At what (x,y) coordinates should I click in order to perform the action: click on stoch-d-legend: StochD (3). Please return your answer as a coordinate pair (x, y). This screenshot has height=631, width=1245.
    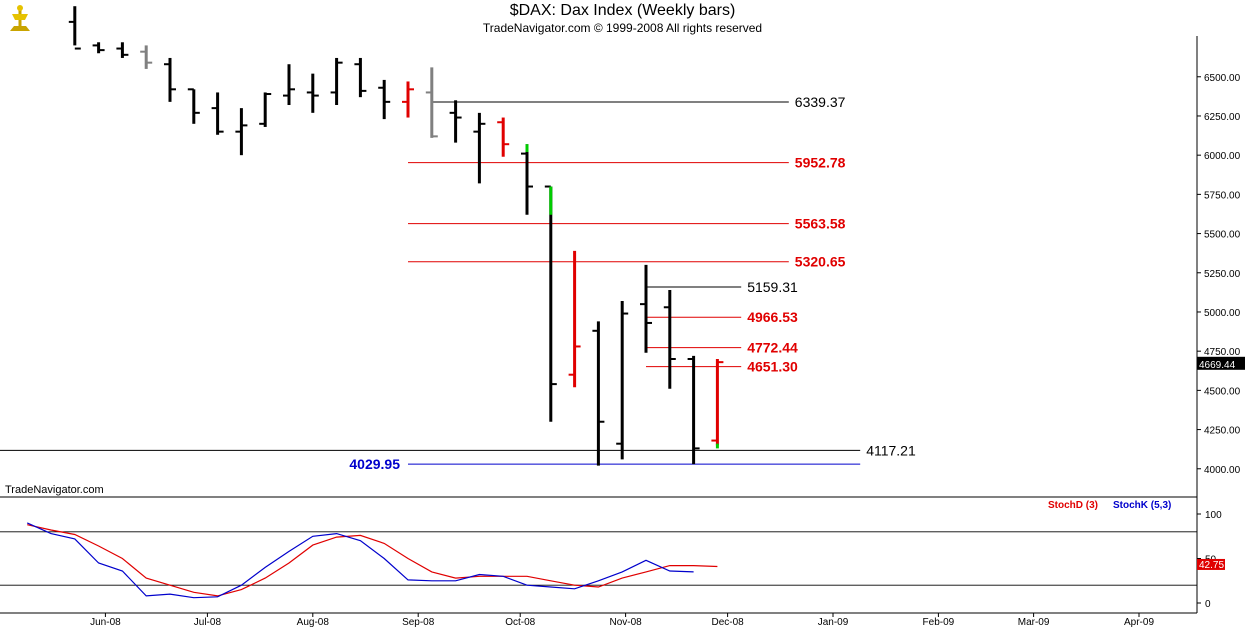
    Looking at the image, I should click on (1073, 505).